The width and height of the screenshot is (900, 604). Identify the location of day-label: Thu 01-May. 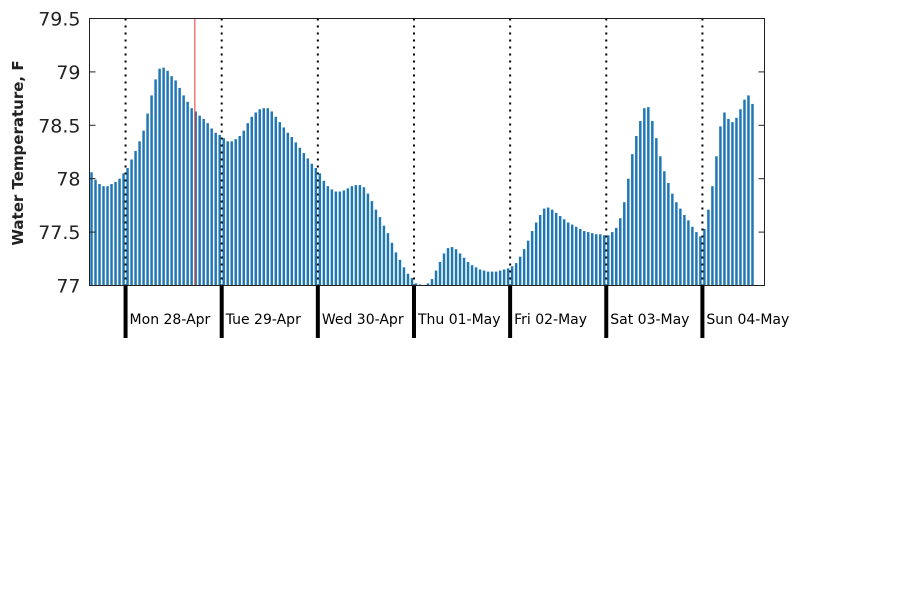
(459, 320).